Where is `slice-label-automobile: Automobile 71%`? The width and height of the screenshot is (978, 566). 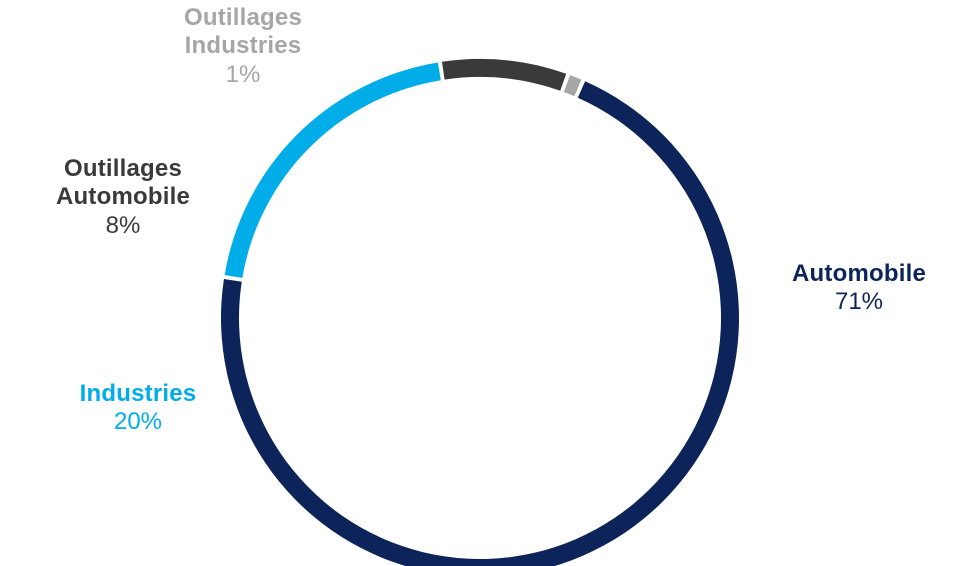 slice-label-automobile: Automobile 71% is located at coordinates (859, 288).